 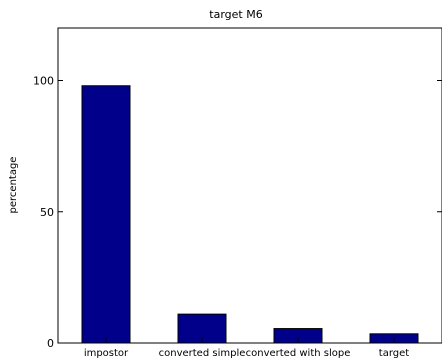 I want to click on y-tick-label: 0, so click(x=50, y=343).